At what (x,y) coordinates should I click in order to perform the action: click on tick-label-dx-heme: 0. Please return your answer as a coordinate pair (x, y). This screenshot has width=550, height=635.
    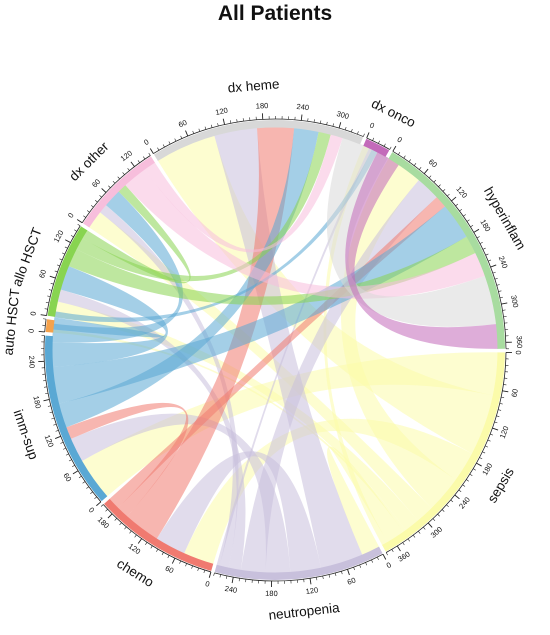
    Looking at the image, I should click on (146, 142).